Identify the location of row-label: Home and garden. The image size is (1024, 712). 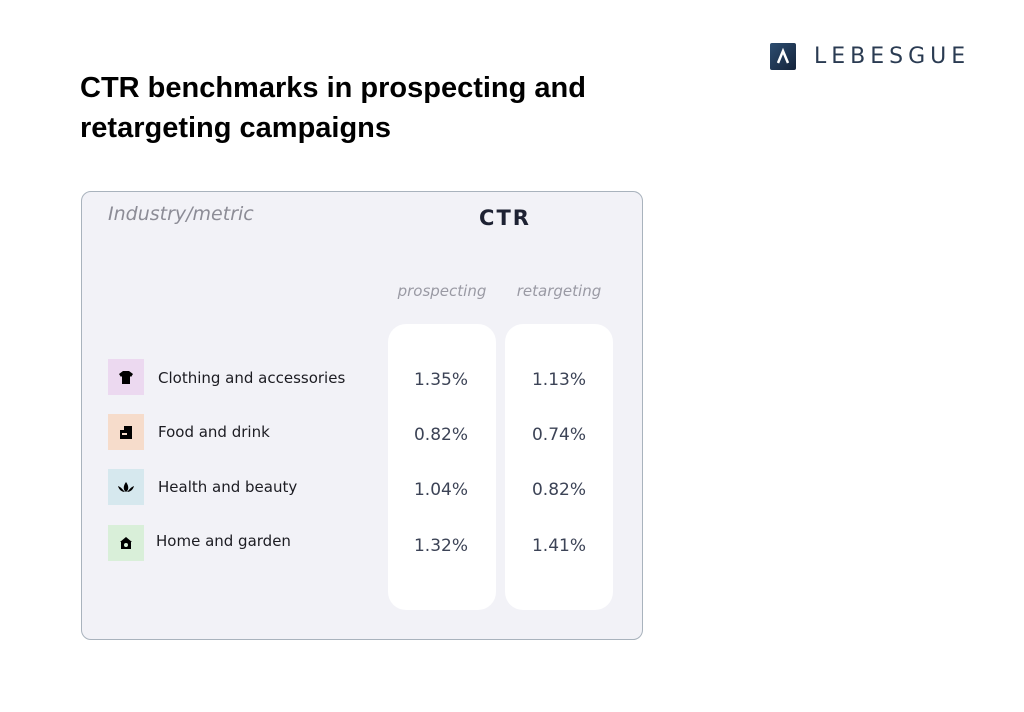
(223, 541).